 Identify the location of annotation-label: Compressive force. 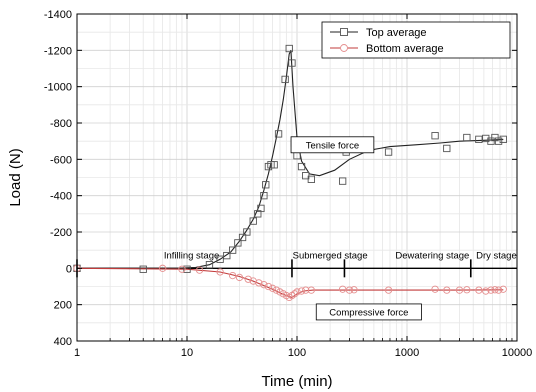
(368, 312).